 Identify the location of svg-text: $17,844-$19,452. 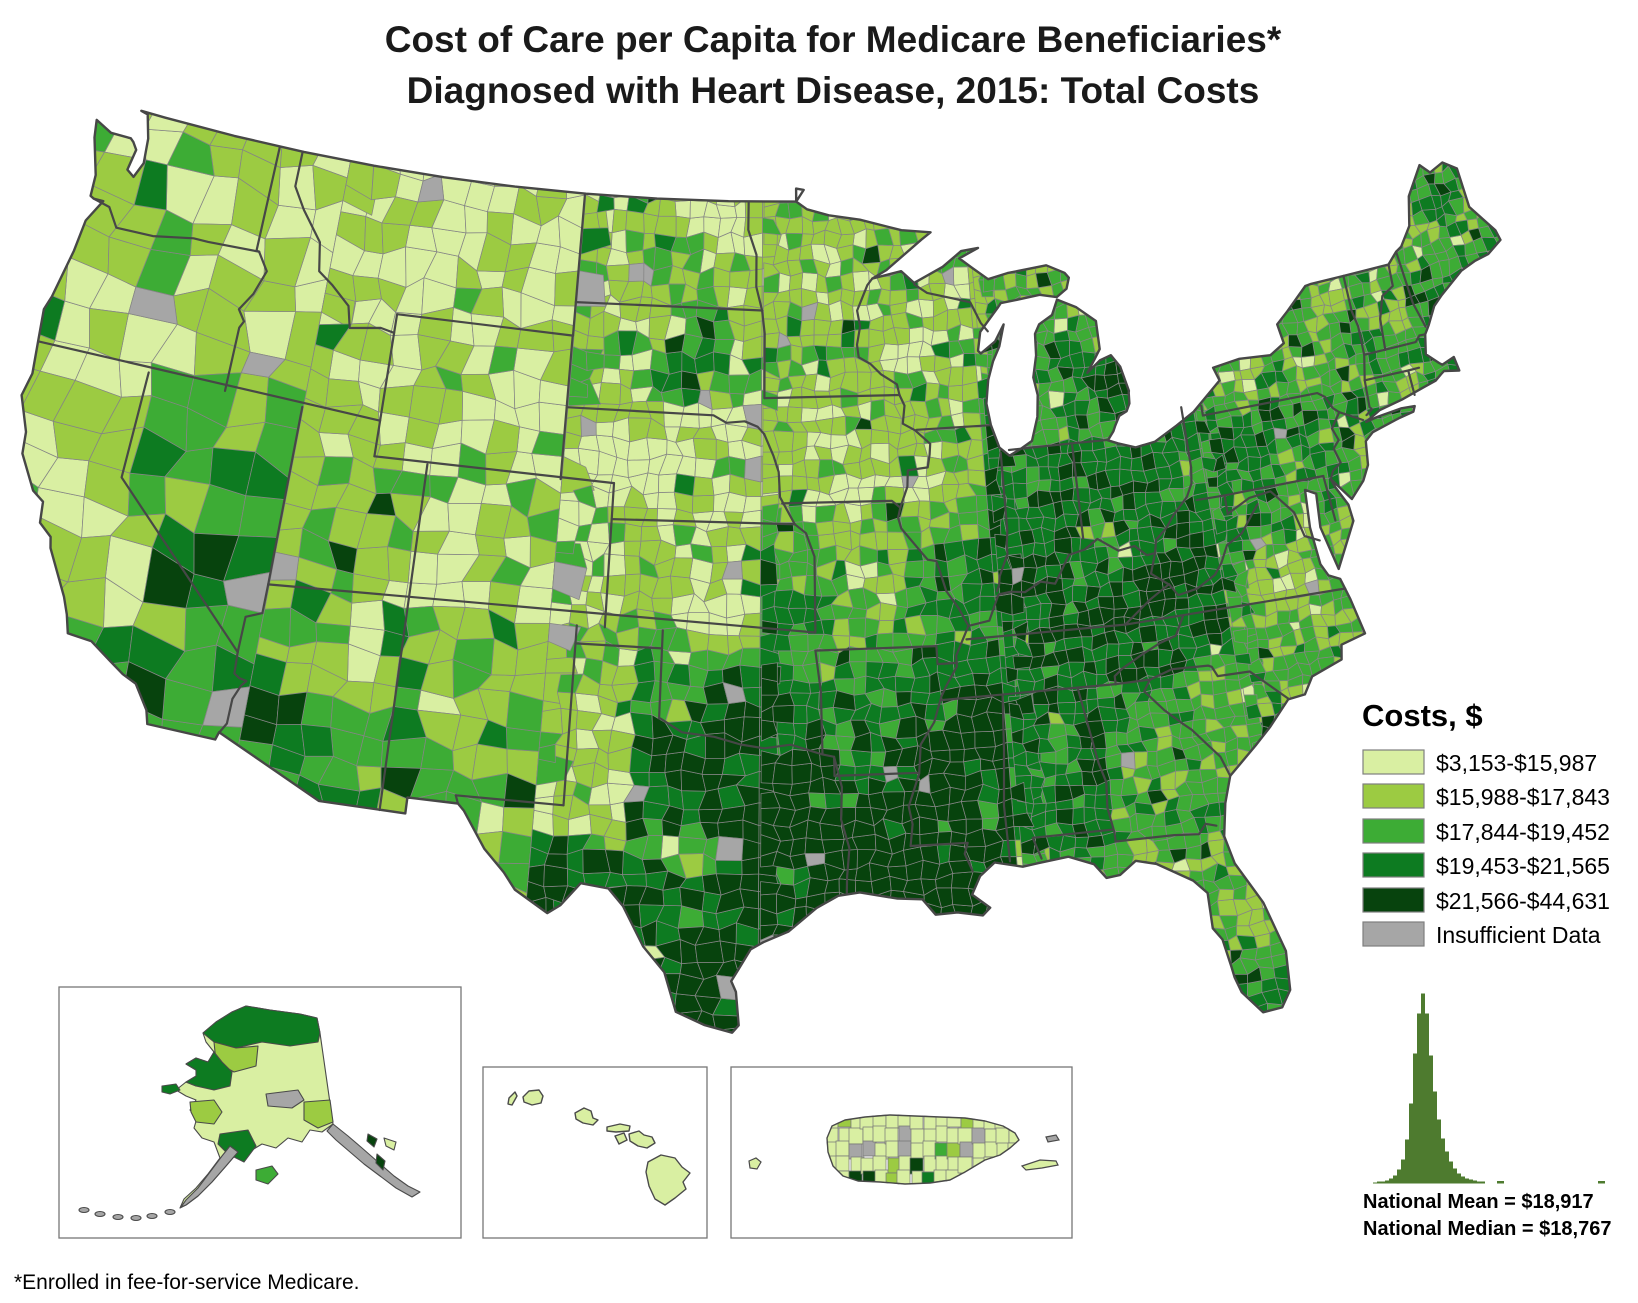
(1523, 832).